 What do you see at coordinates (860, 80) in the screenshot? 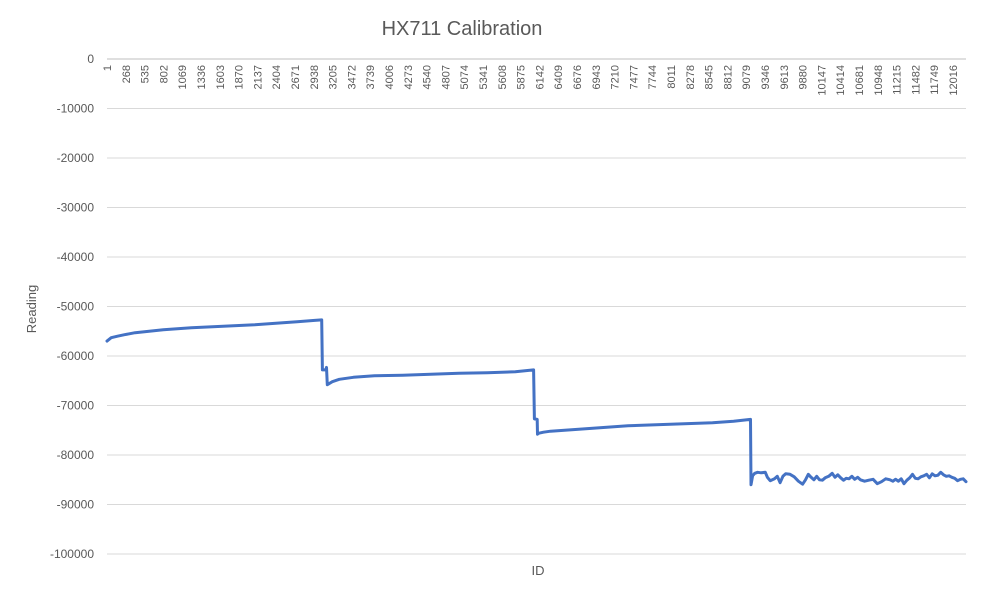
I see `x-tick-label: 10681` at bounding box center [860, 80].